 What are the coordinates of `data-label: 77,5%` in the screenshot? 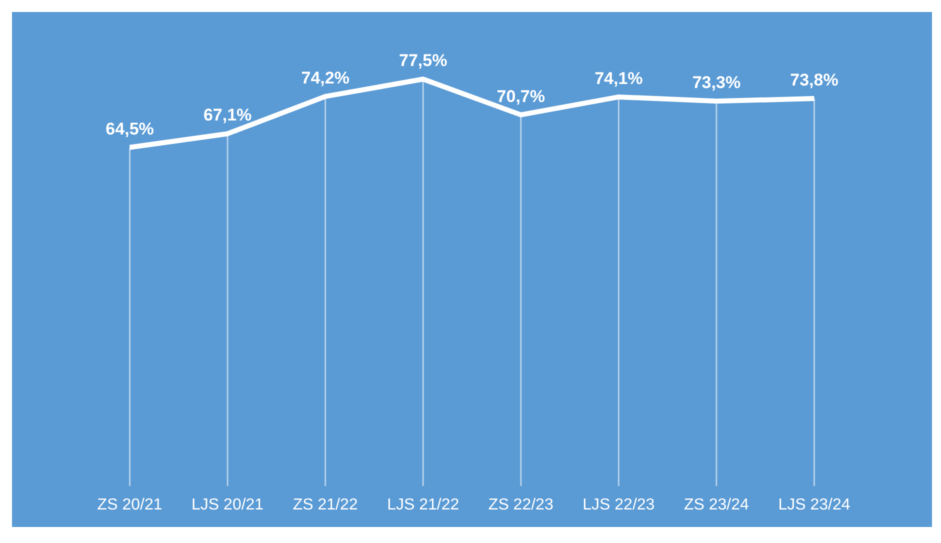 It's located at (423, 60).